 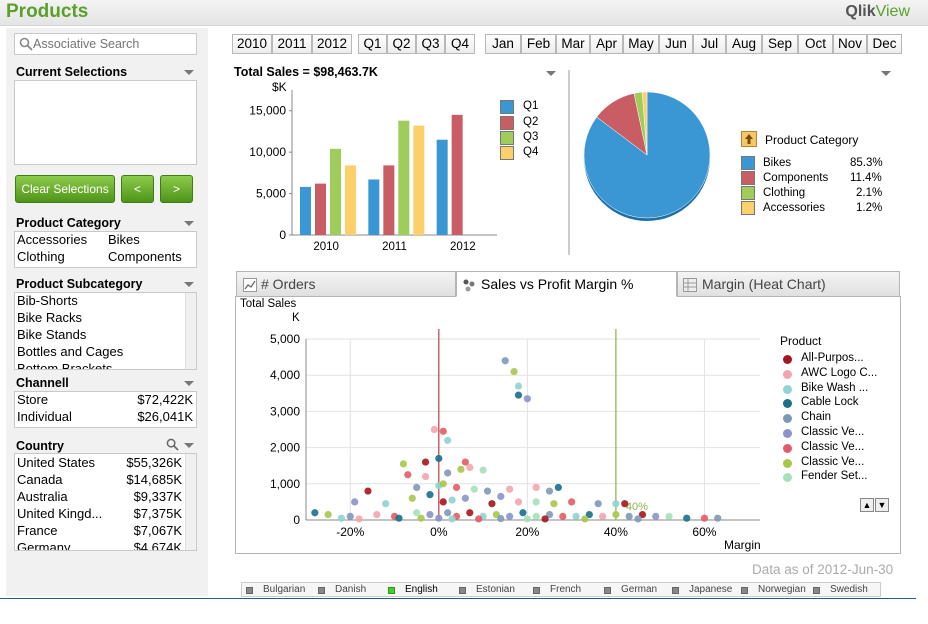 What do you see at coordinates (538, 44) in the screenshot?
I see `month-button: Feb` at bounding box center [538, 44].